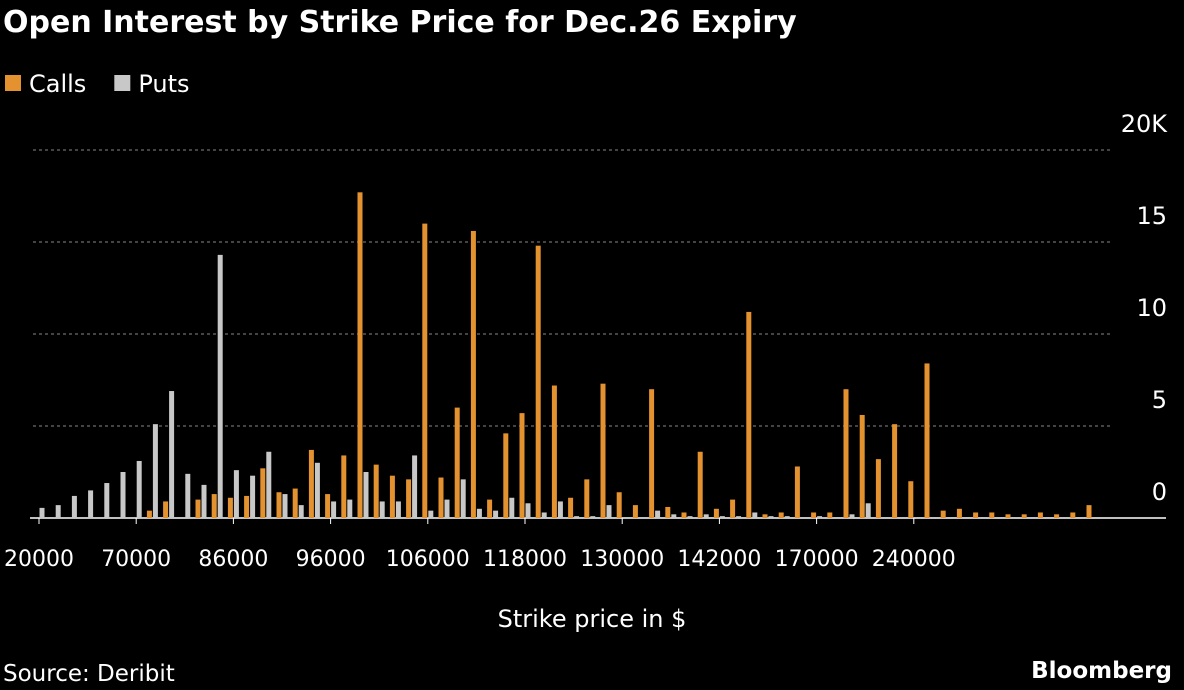 Image resolution: width=1184 pixels, height=690 pixels. What do you see at coordinates (1159, 400) in the screenshot?
I see `y-tick-label: 5` at bounding box center [1159, 400].